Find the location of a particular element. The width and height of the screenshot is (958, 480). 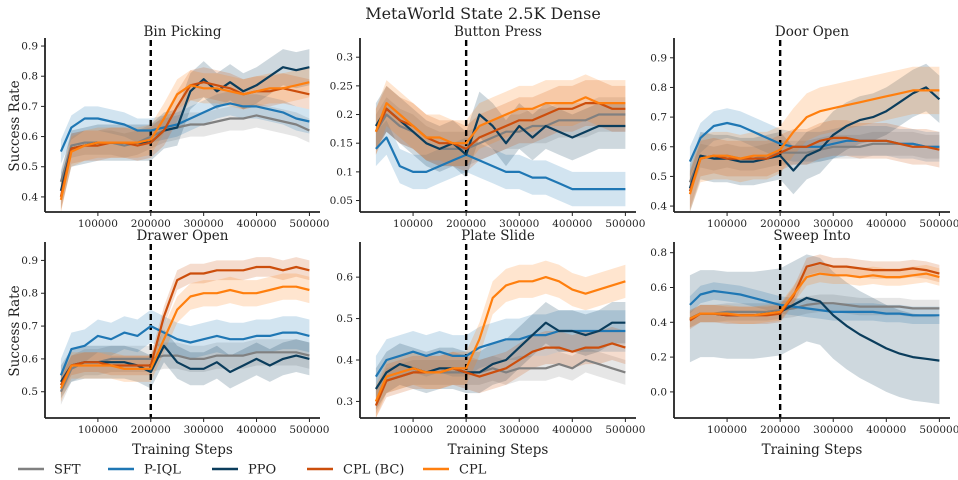

panel-title: Button Press is located at coordinates (498, 32).